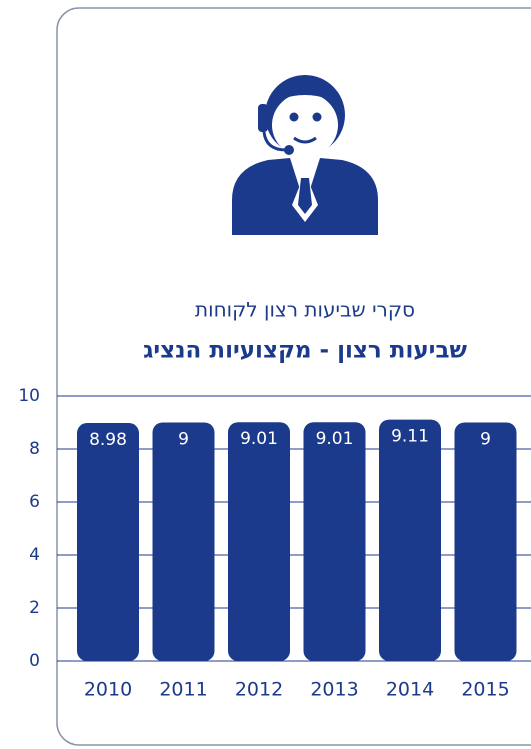 Image resolution: width=531 pixels, height=749 pixels. I want to click on x-tick-label: 2013, so click(334, 690).